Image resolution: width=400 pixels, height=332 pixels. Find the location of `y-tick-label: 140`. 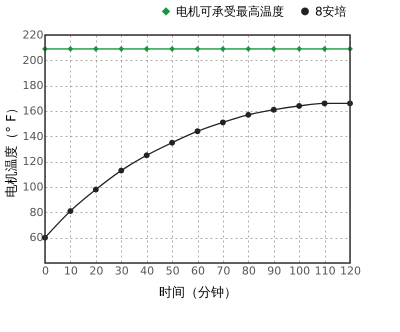

y-tick-label: 140 is located at coordinates (33, 136).